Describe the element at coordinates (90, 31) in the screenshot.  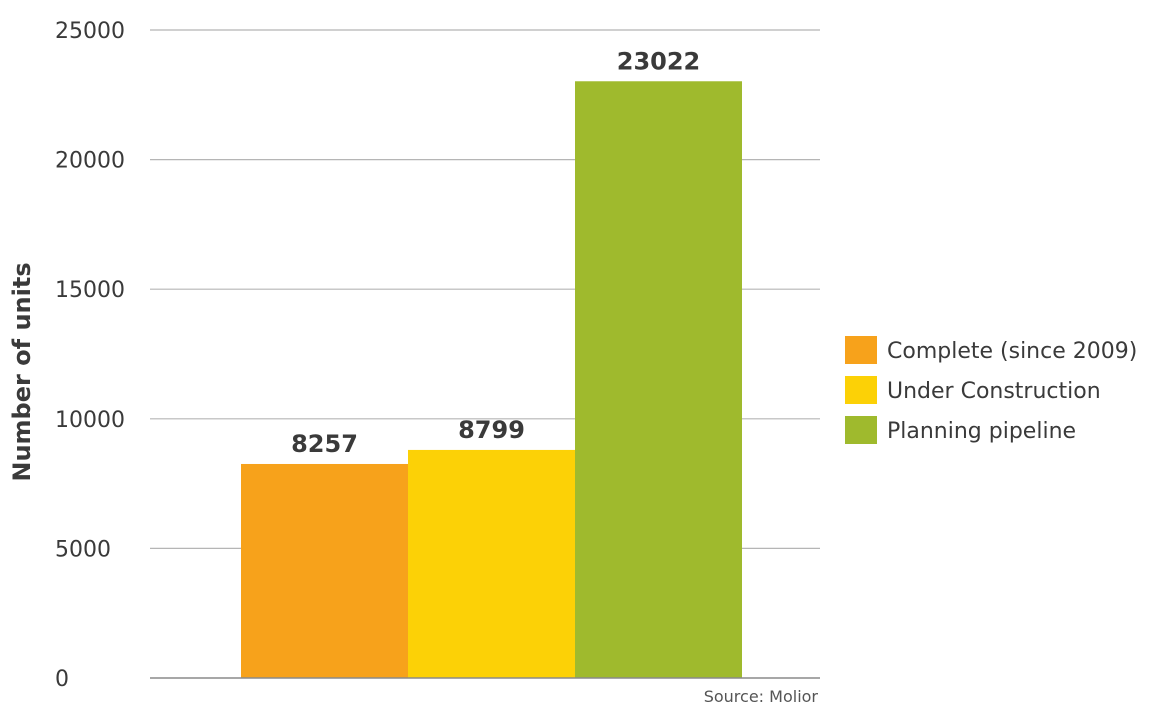
I see `y-tick-label: 25000` at that location.